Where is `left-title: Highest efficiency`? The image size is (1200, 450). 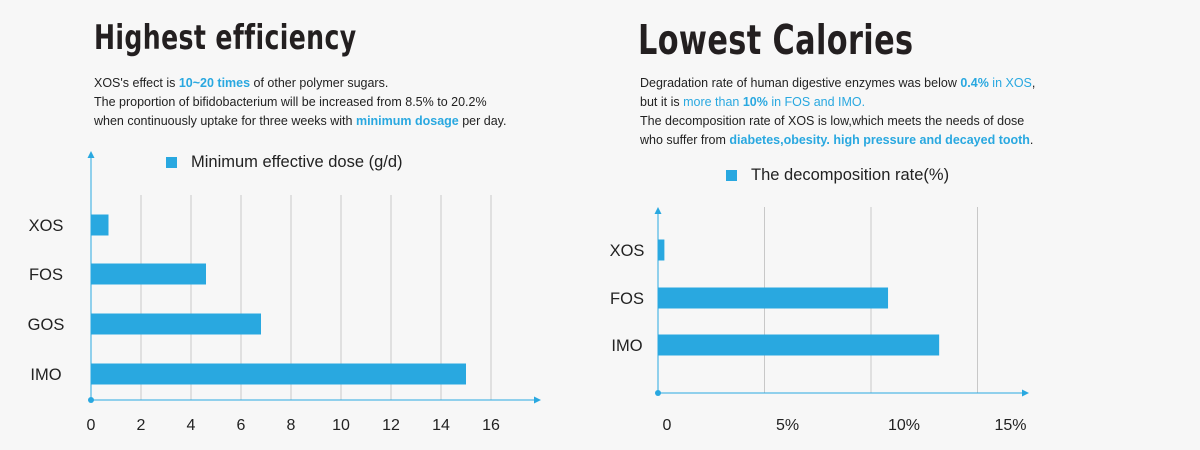 left-title: Highest efficiency is located at coordinates (225, 38).